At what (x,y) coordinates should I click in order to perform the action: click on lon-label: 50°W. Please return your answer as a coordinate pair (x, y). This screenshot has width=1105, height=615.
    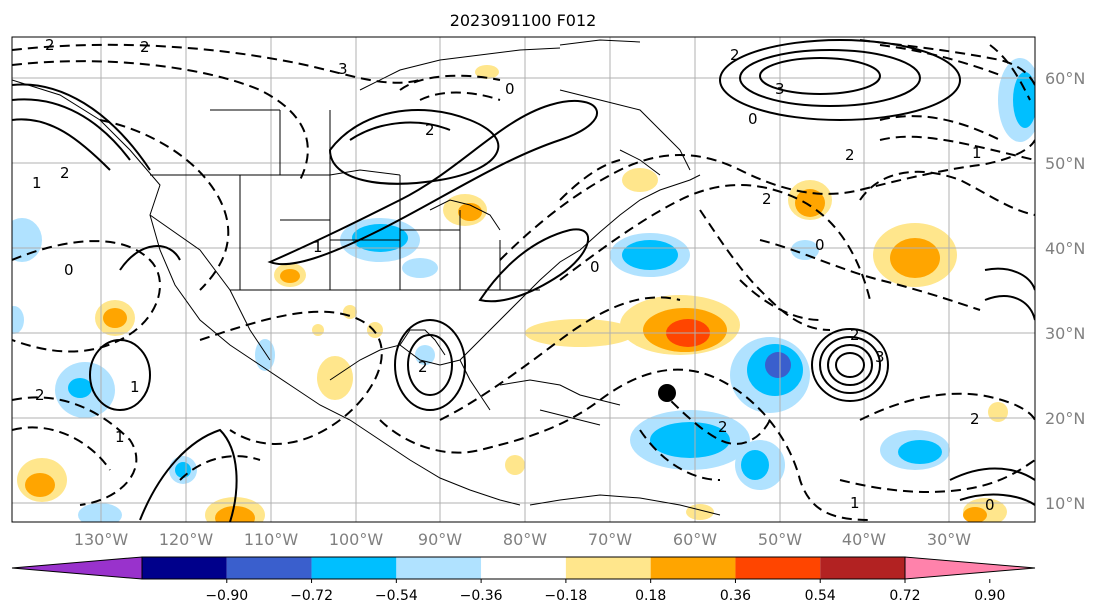
    Looking at the image, I should click on (780, 539).